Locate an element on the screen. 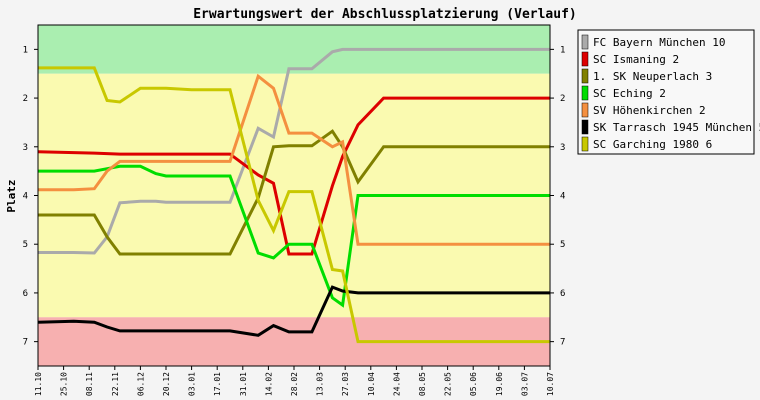 This screenshot has height=400, width=760. y-tick-label-right-4: 5 is located at coordinates (562, 245).